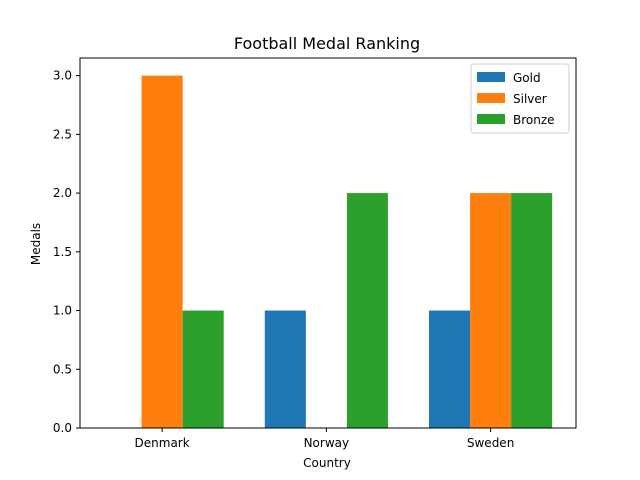  Describe the element at coordinates (490, 443) in the screenshot. I see `x-tick-label: Sweden` at that location.